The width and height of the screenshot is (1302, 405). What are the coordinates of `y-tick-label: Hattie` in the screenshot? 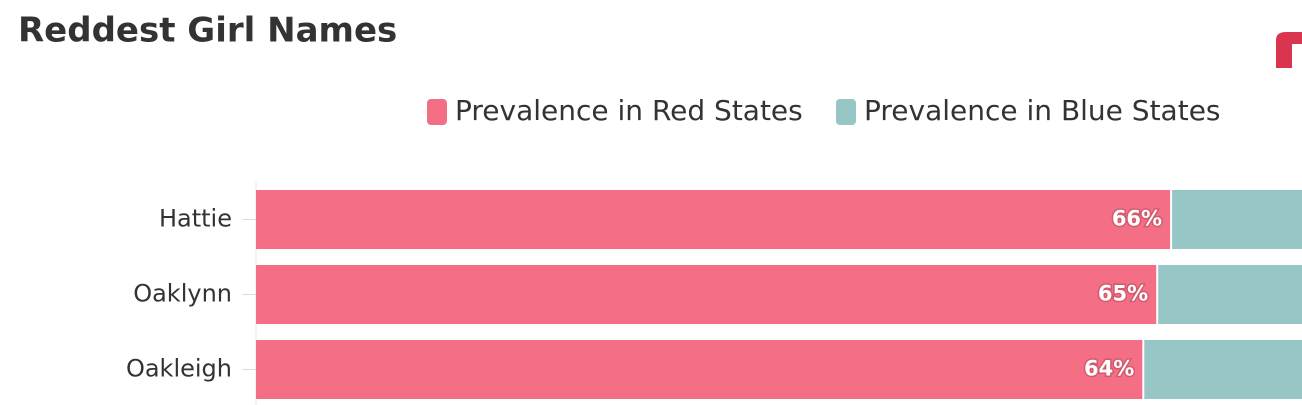 It's located at (195, 219).